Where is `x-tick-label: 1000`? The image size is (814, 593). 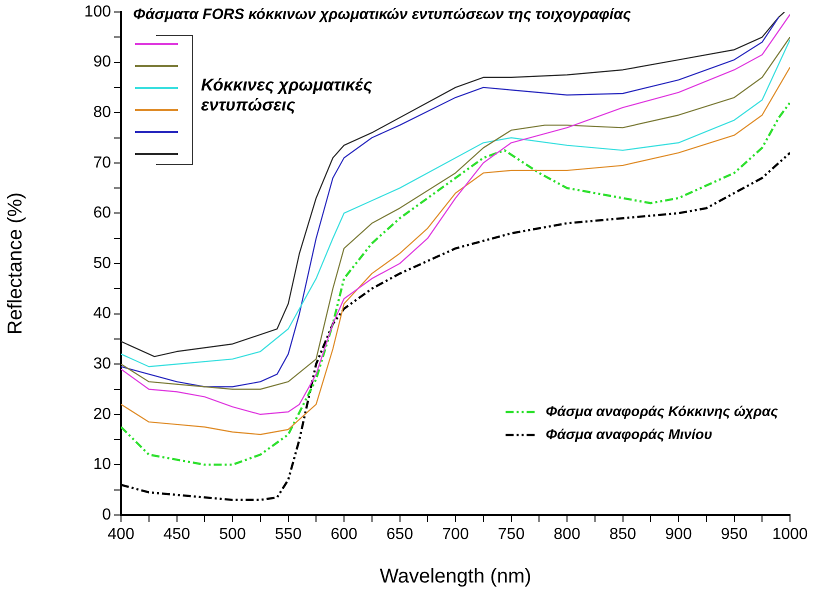 x-tick-label: 1000 is located at coordinates (790, 535).